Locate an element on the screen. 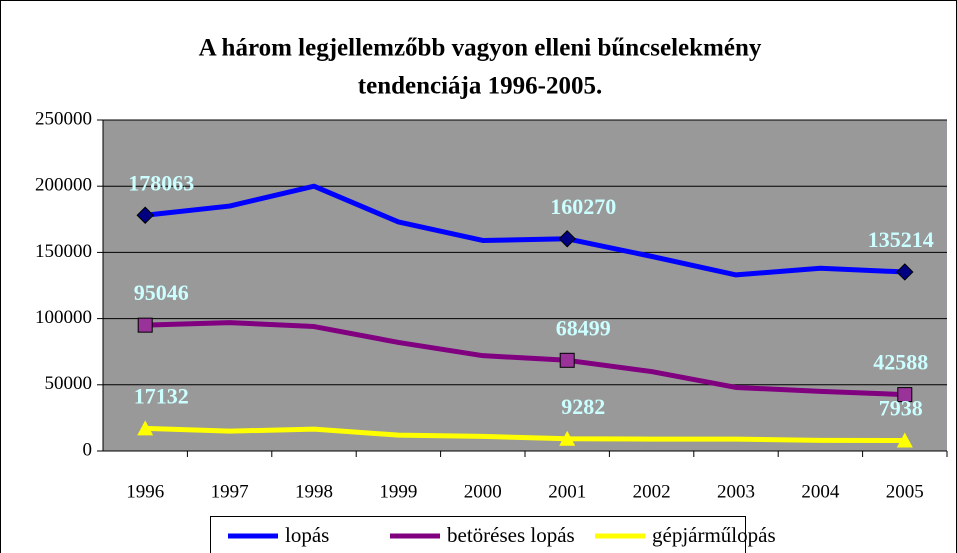  x-tick-label: 2001 is located at coordinates (567, 491).